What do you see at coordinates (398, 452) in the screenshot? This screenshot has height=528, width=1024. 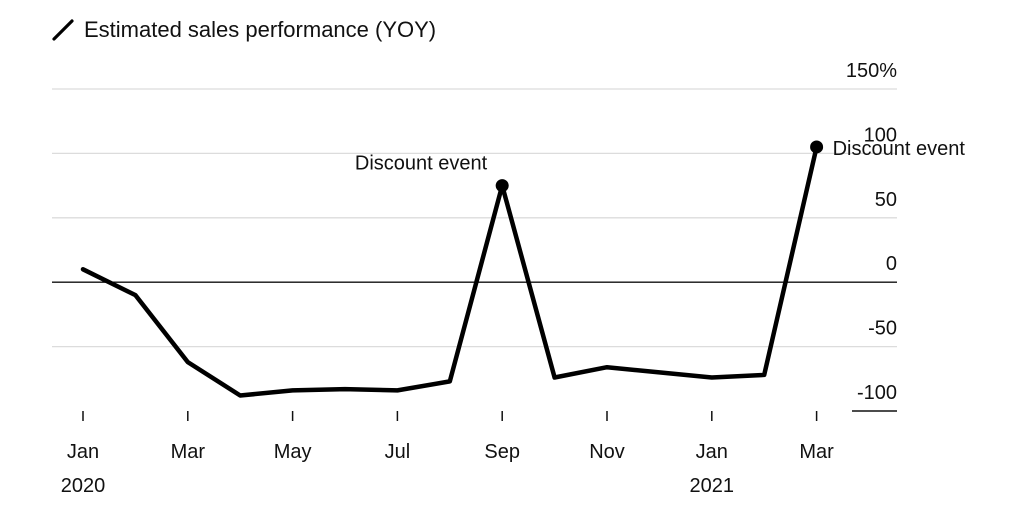 I see `x-tick-label: Jul` at bounding box center [398, 452].